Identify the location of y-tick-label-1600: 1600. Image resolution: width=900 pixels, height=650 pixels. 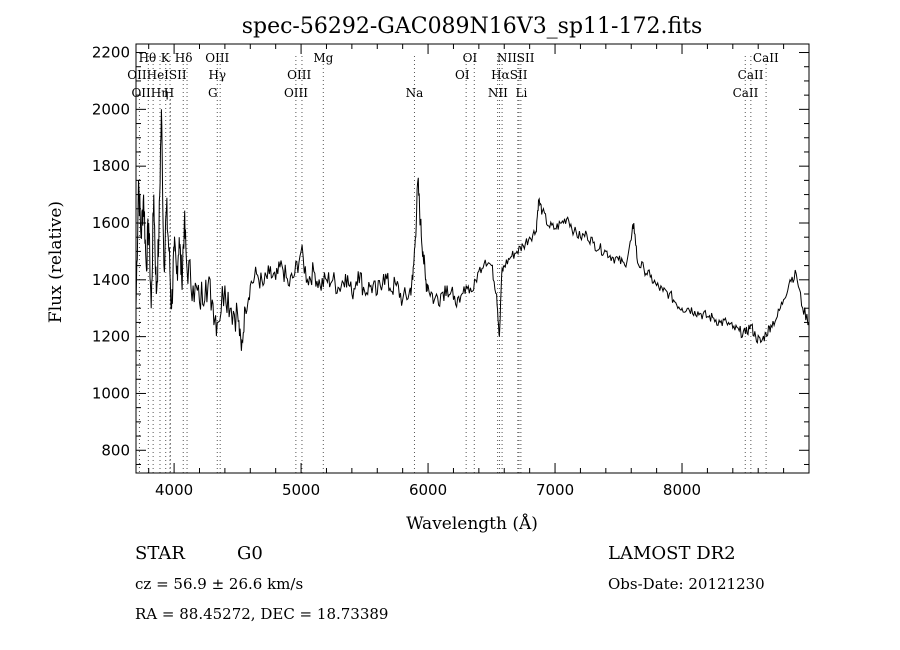
(111, 223).